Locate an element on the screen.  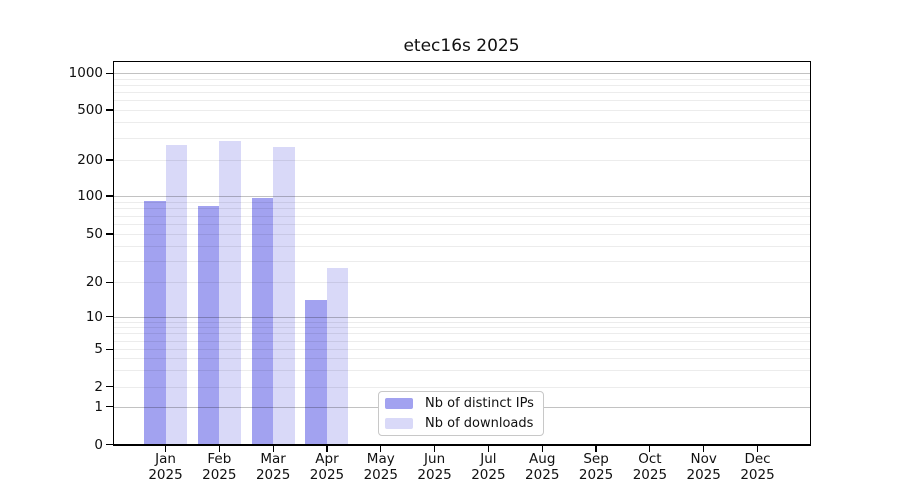
legend-label-distinct-ips: Nb of distinct IPs is located at coordinates (479, 403).